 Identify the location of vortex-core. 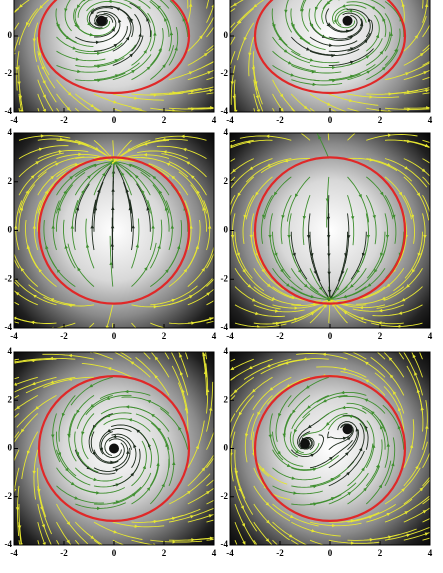
(347, 20).